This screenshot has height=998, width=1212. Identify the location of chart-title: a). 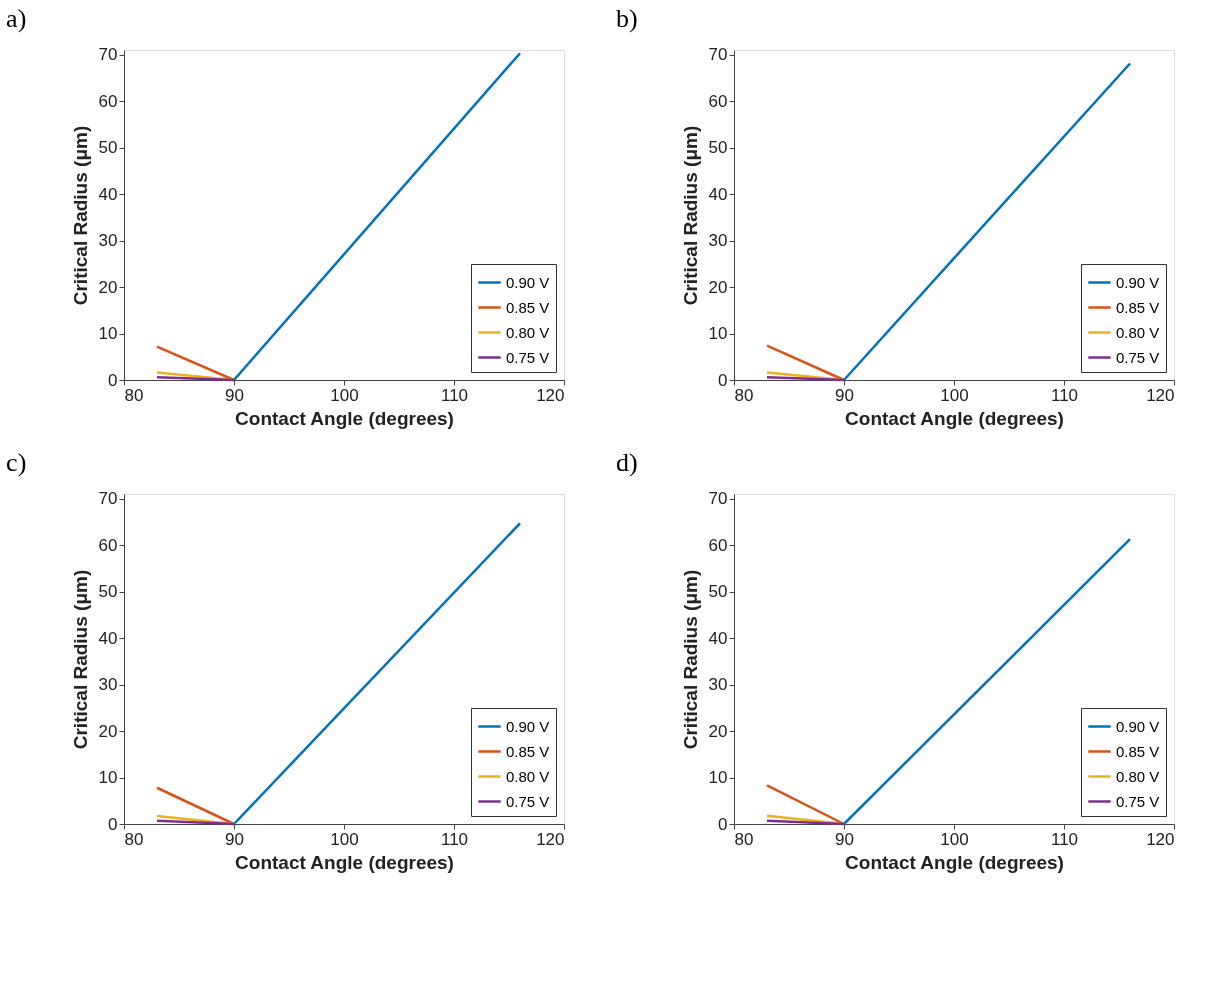
(16, 18).